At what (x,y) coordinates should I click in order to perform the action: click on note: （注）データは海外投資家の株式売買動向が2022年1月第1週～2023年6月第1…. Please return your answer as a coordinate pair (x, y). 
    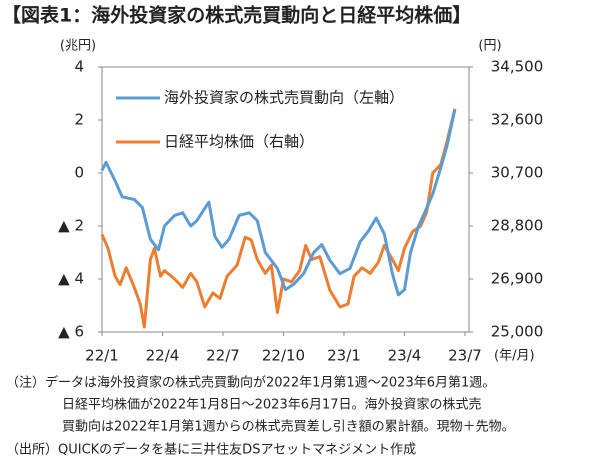
    Looking at the image, I should click on (250, 383).